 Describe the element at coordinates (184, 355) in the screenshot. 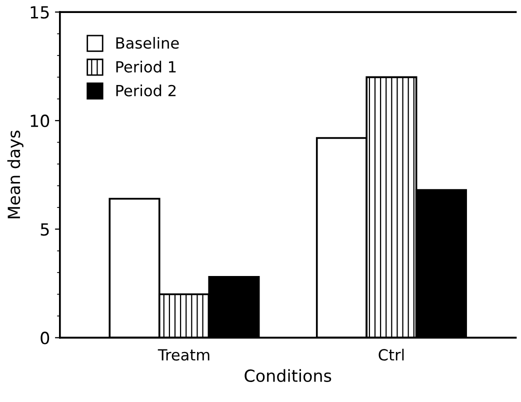

I see `x-tick-label: Treatm` at that location.